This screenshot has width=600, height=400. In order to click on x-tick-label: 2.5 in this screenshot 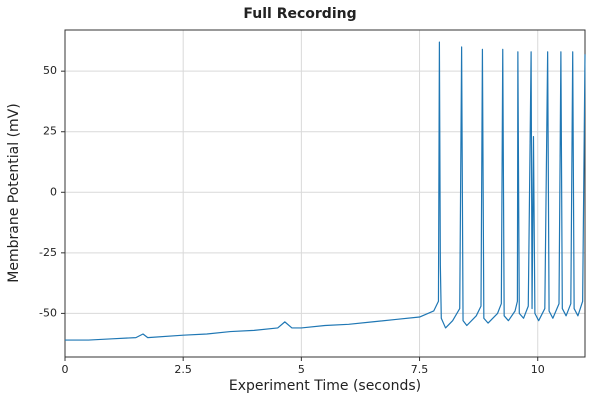, I will do `click(183, 369)`.